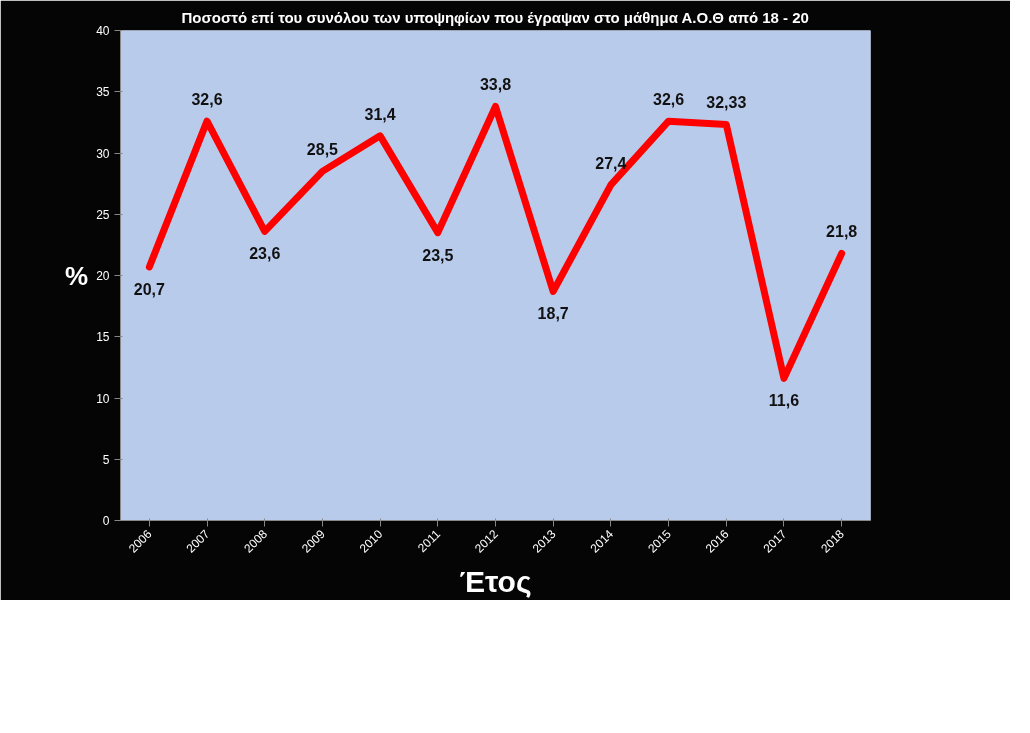 This screenshot has width=1030, height=733. I want to click on data-label: 28,5, so click(322, 150).